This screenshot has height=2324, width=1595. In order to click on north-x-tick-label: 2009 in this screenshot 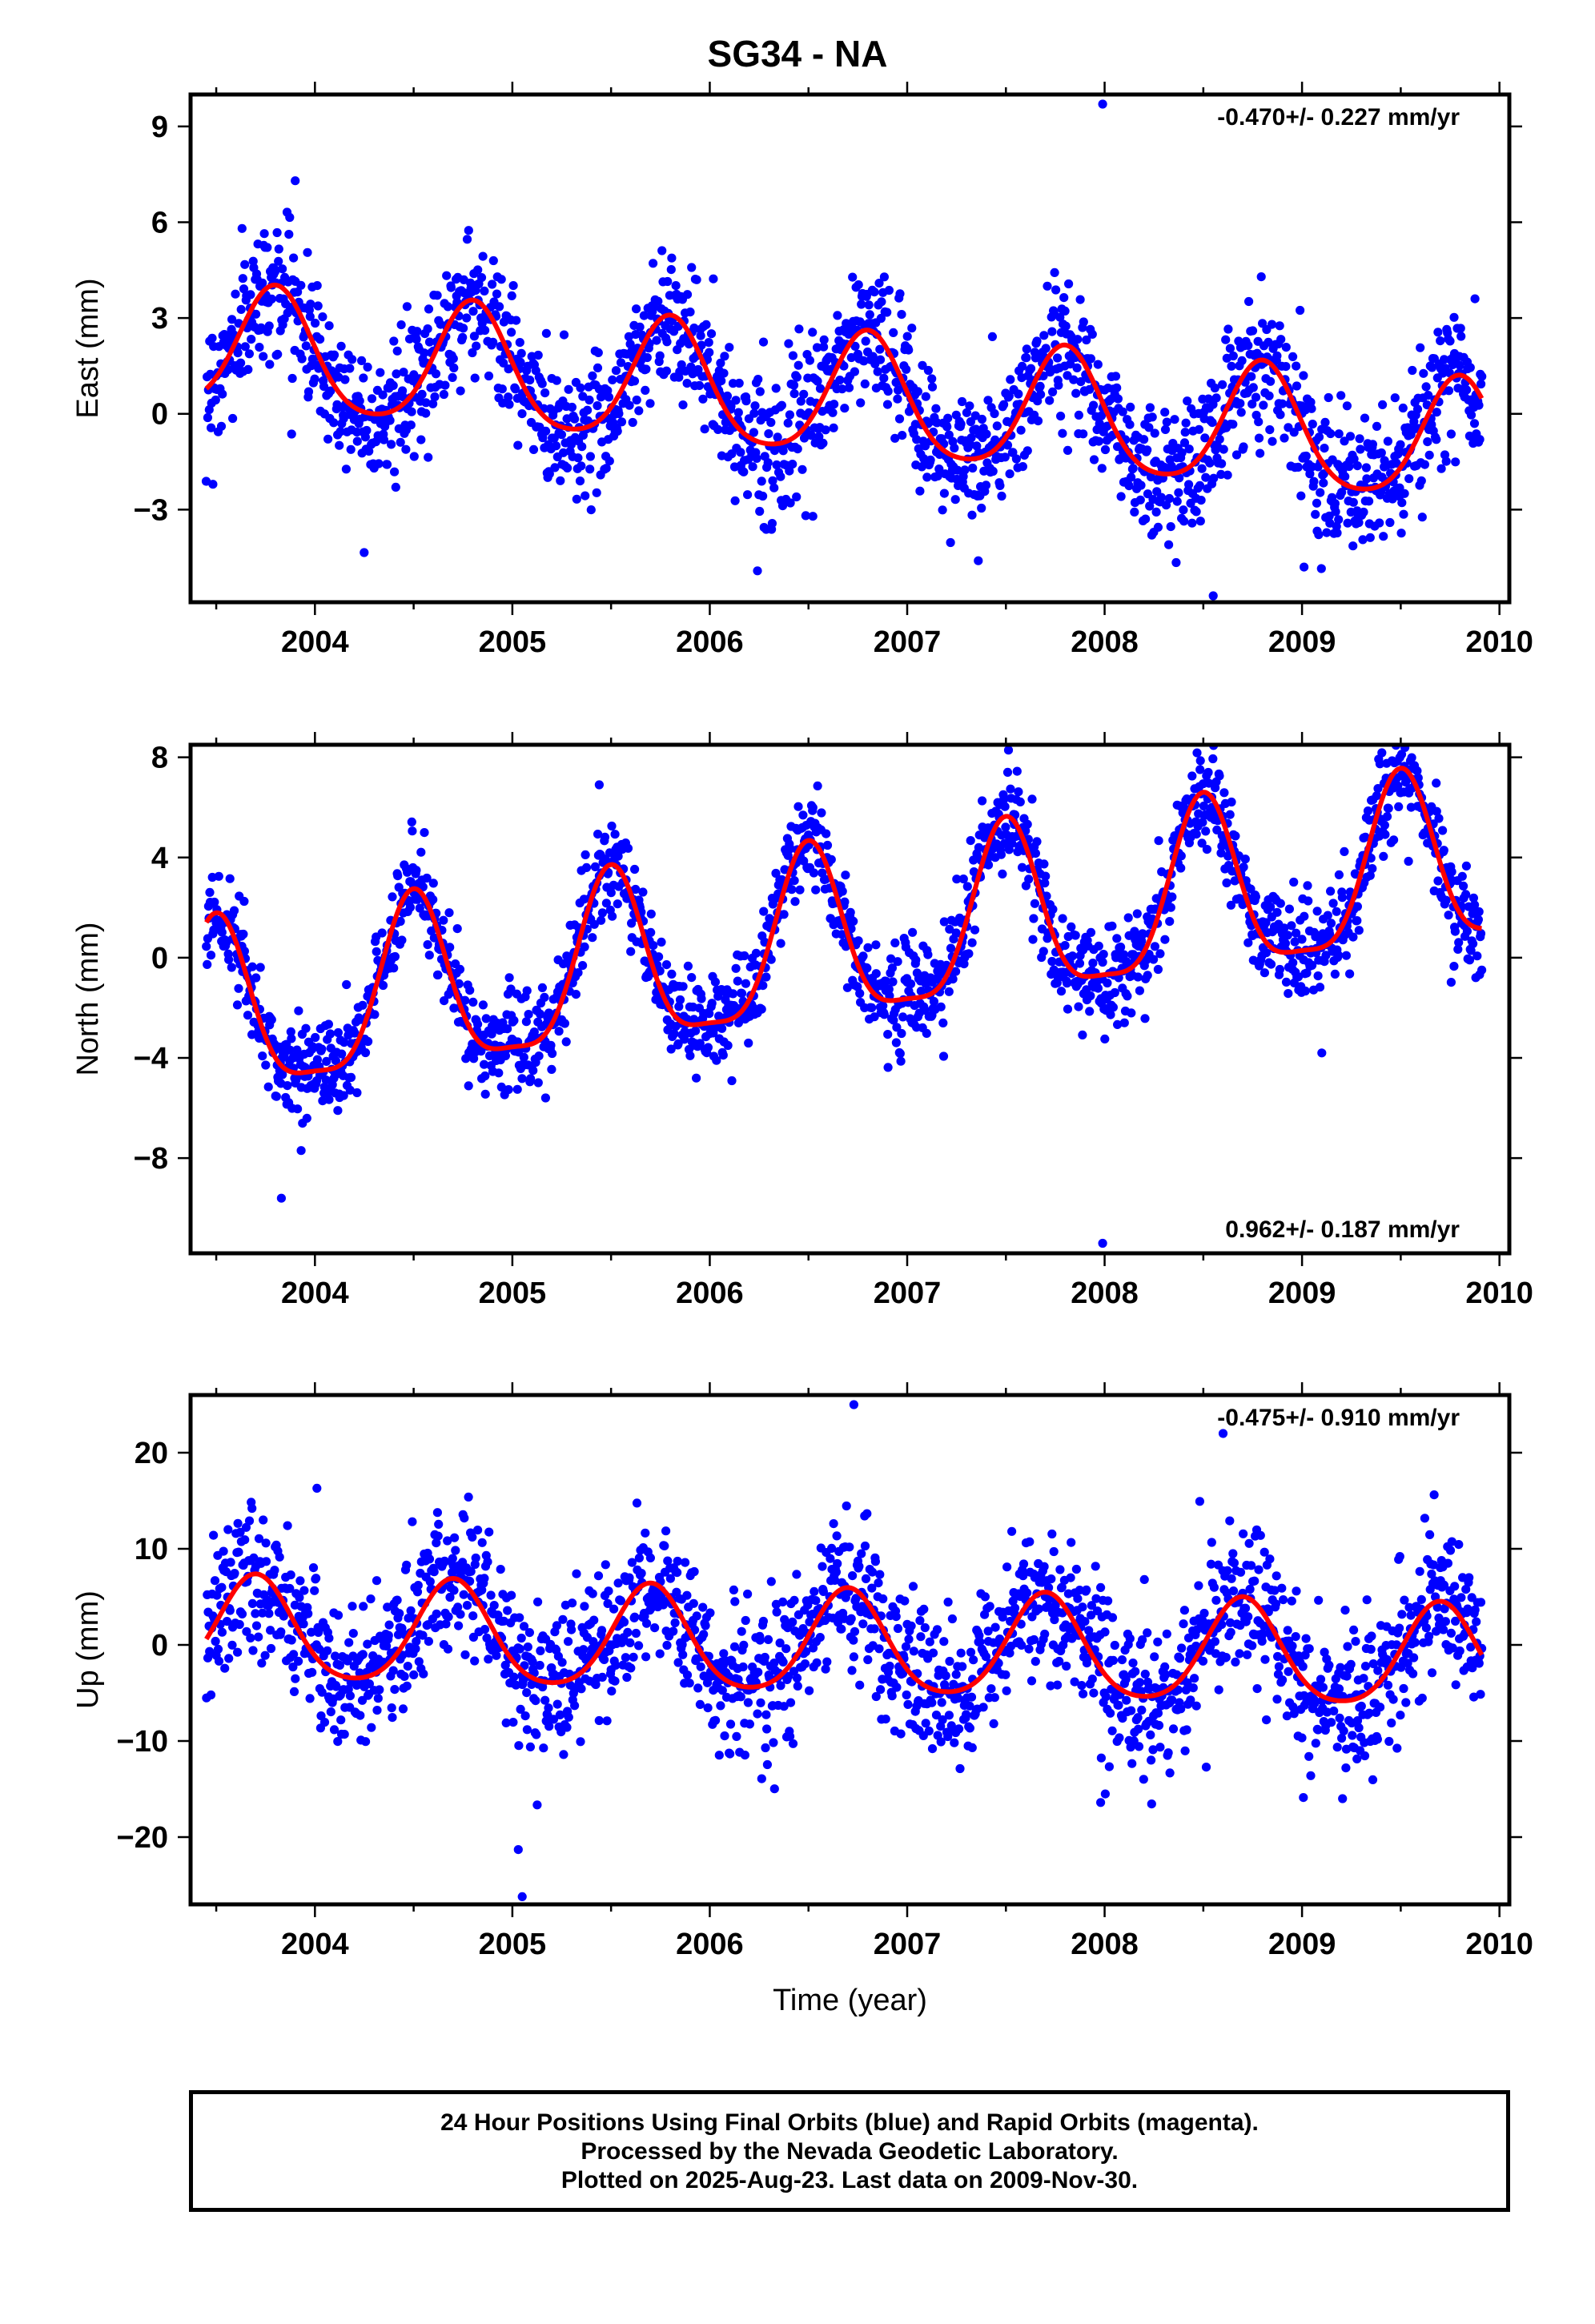, I will do `click(1302, 1294)`.